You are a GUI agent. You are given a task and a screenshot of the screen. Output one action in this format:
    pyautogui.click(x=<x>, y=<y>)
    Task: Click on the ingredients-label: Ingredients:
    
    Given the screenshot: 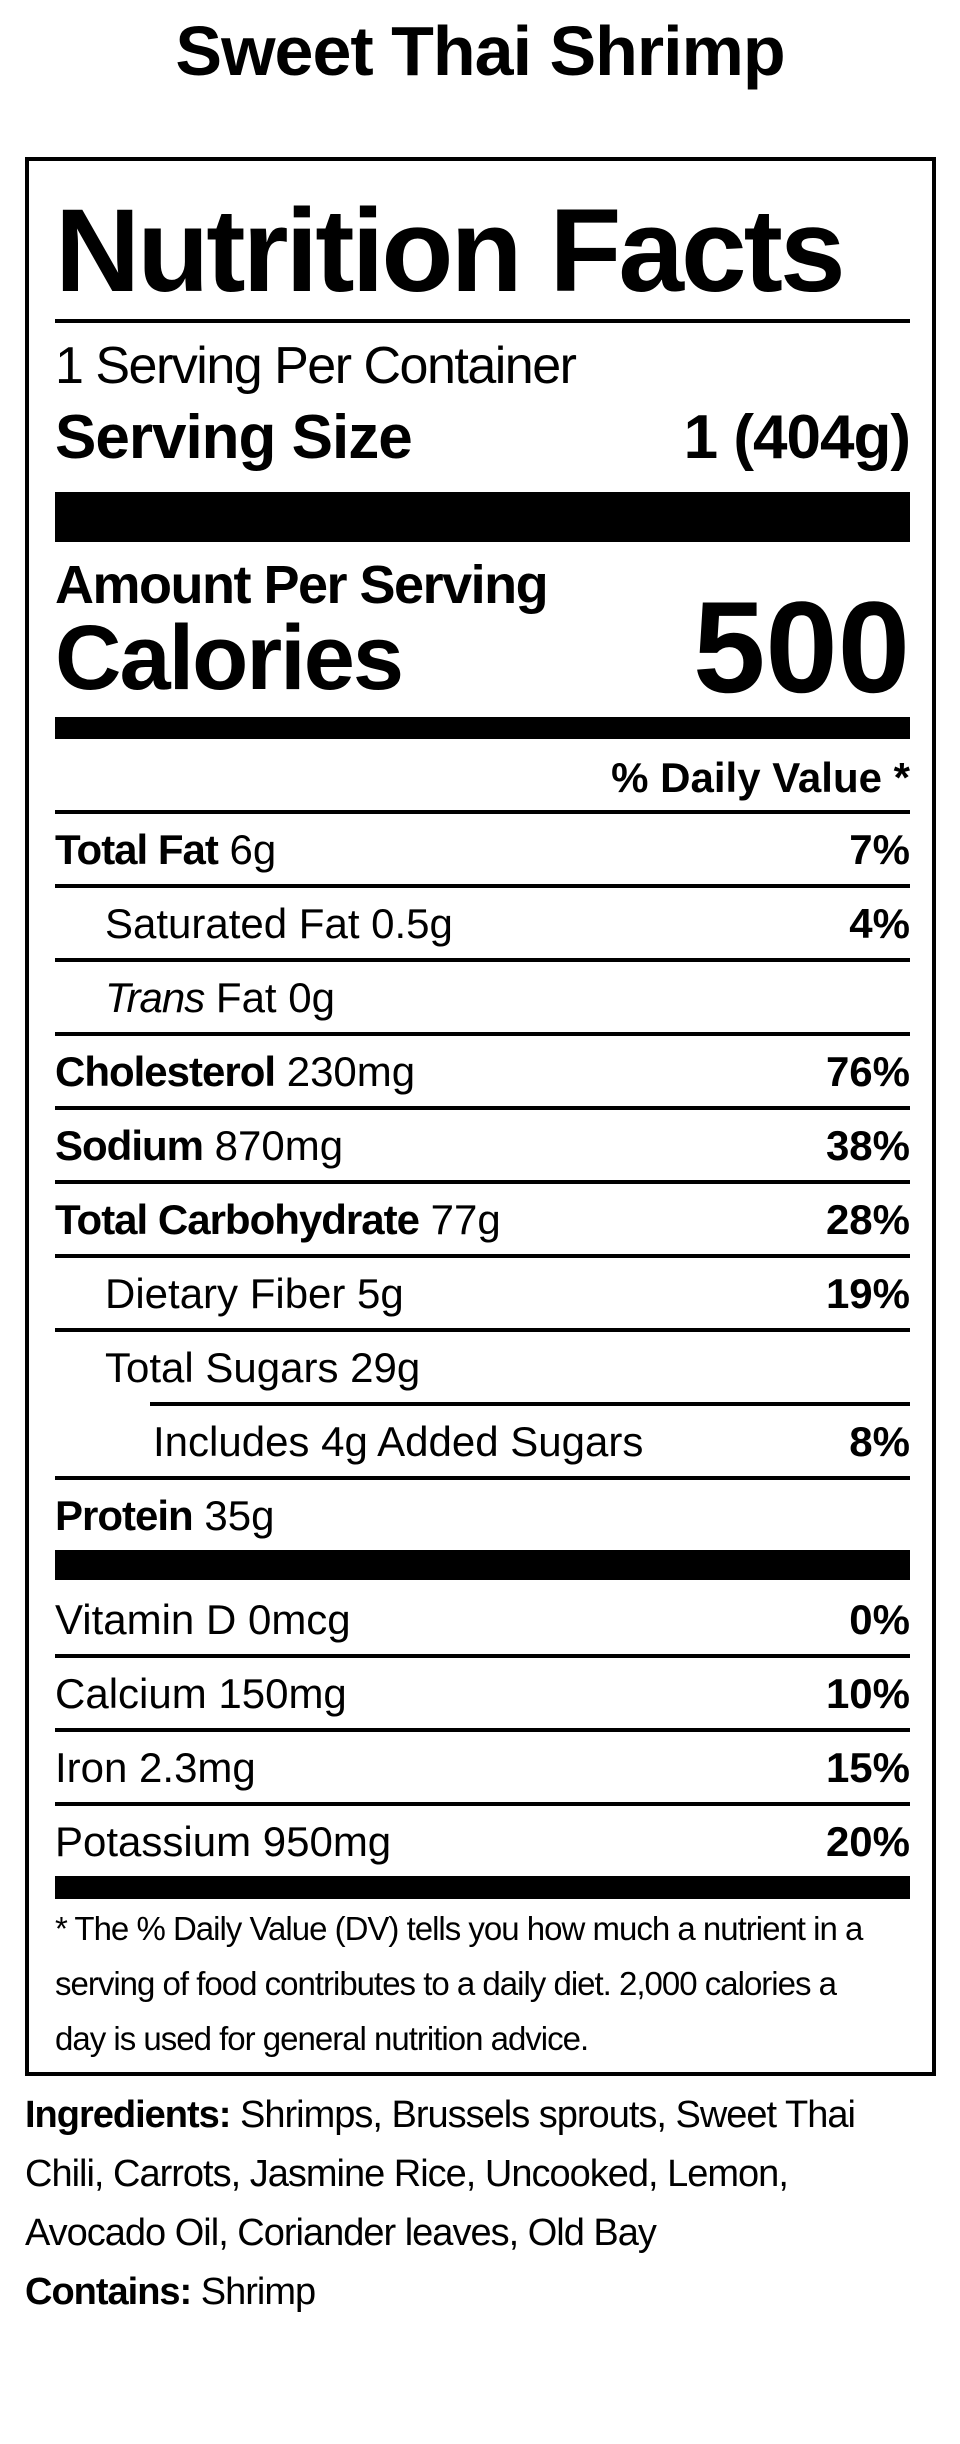 What is the action you would take?
    pyautogui.click(x=128, y=2115)
    